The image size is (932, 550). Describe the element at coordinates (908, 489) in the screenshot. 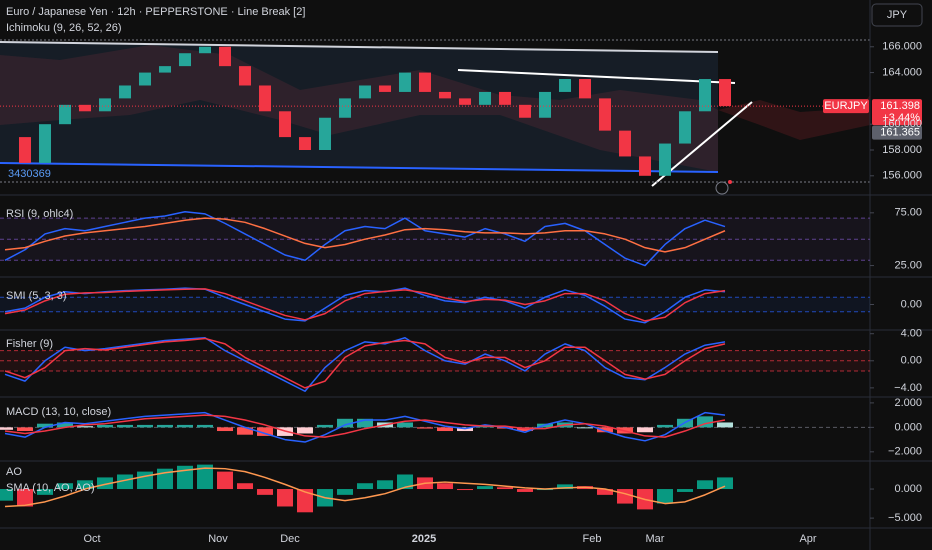

I see `y-tick-label: 0.000` at that location.